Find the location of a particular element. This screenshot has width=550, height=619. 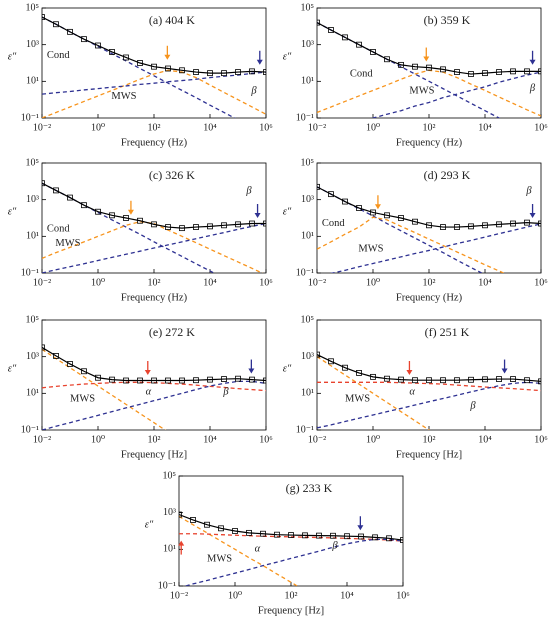

panel-title: (a) 404 K is located at coordinates (172, 20).